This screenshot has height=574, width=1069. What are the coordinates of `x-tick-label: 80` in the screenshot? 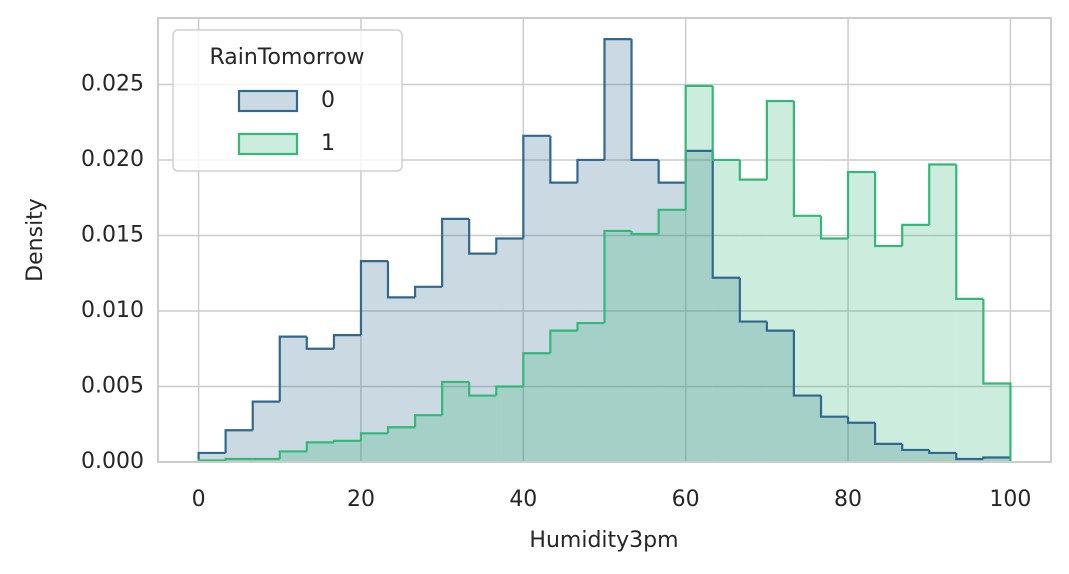 It's located at (848, 499).